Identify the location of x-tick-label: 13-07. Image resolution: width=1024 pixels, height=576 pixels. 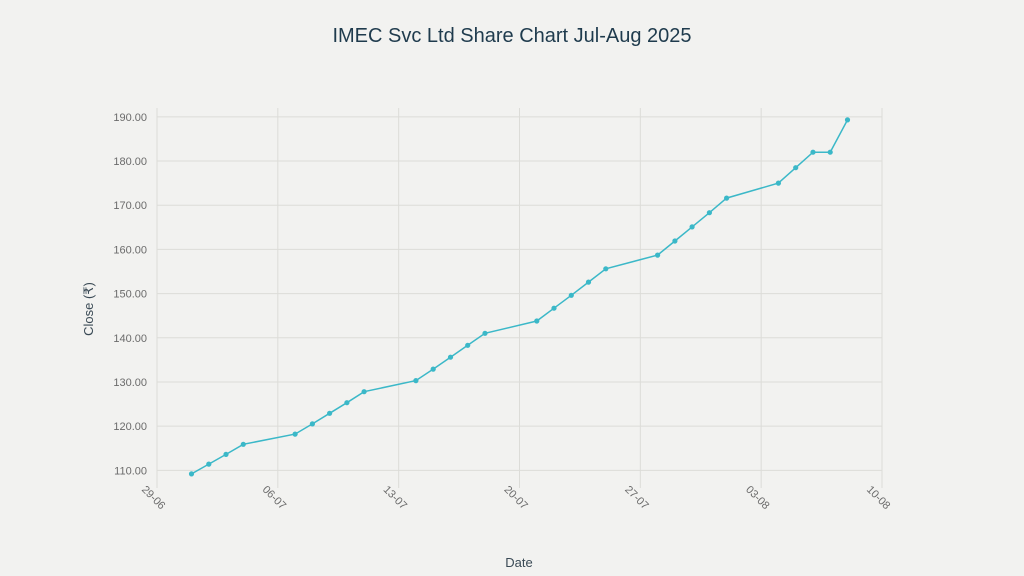
(395, 498).